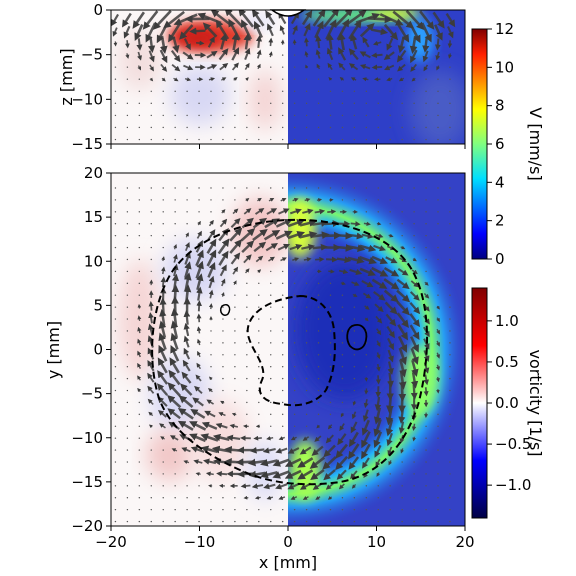  I want to click on x-tick-label: −10, so click(200, 542).